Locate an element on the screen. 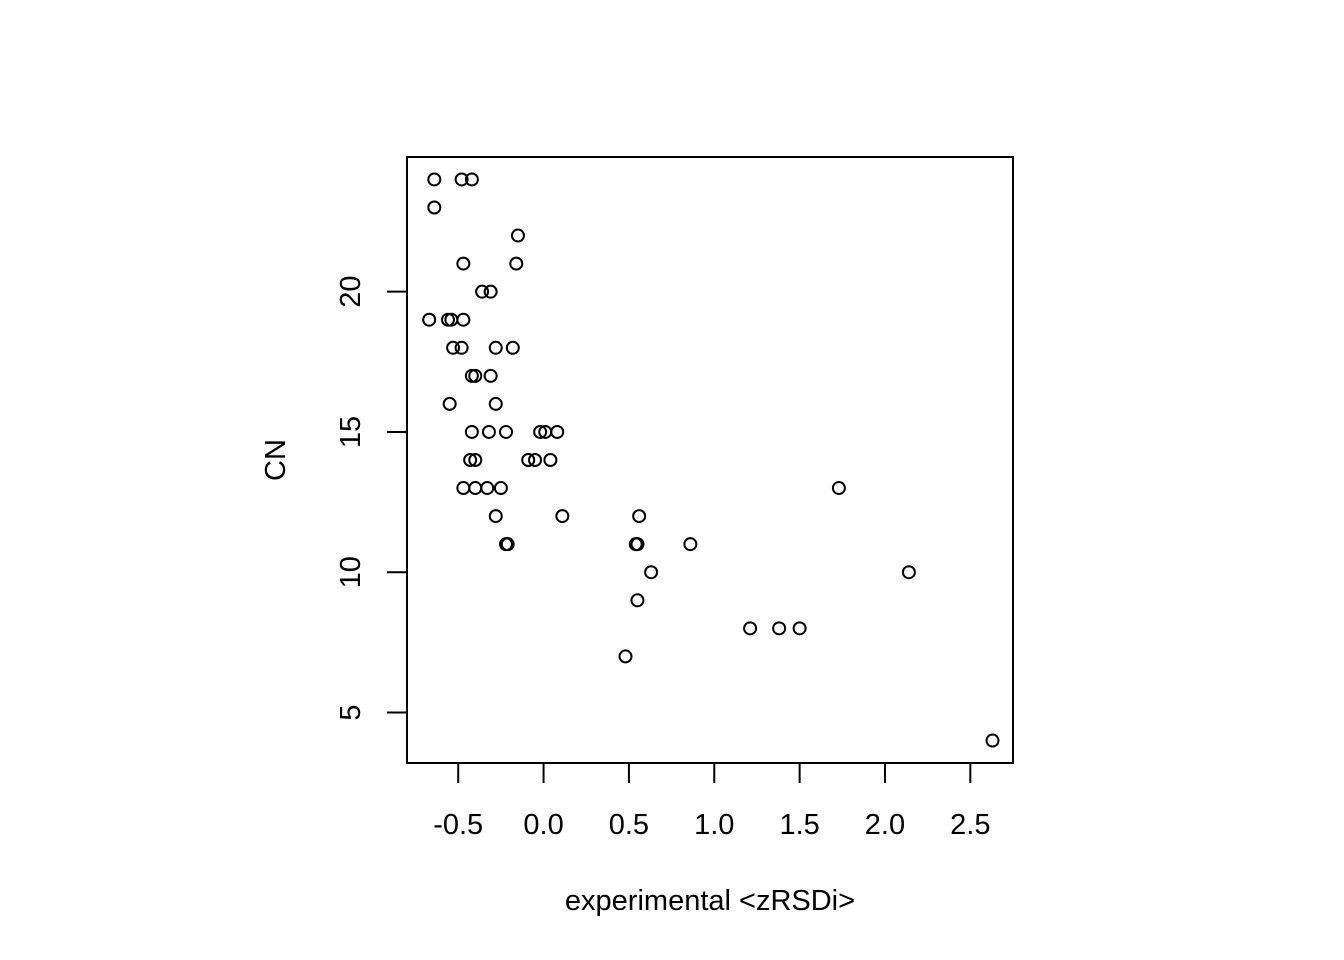 The width and height of the screenshot is (1344, 960). x-tick-label: 0.0 is located at coordinates (543, 825).